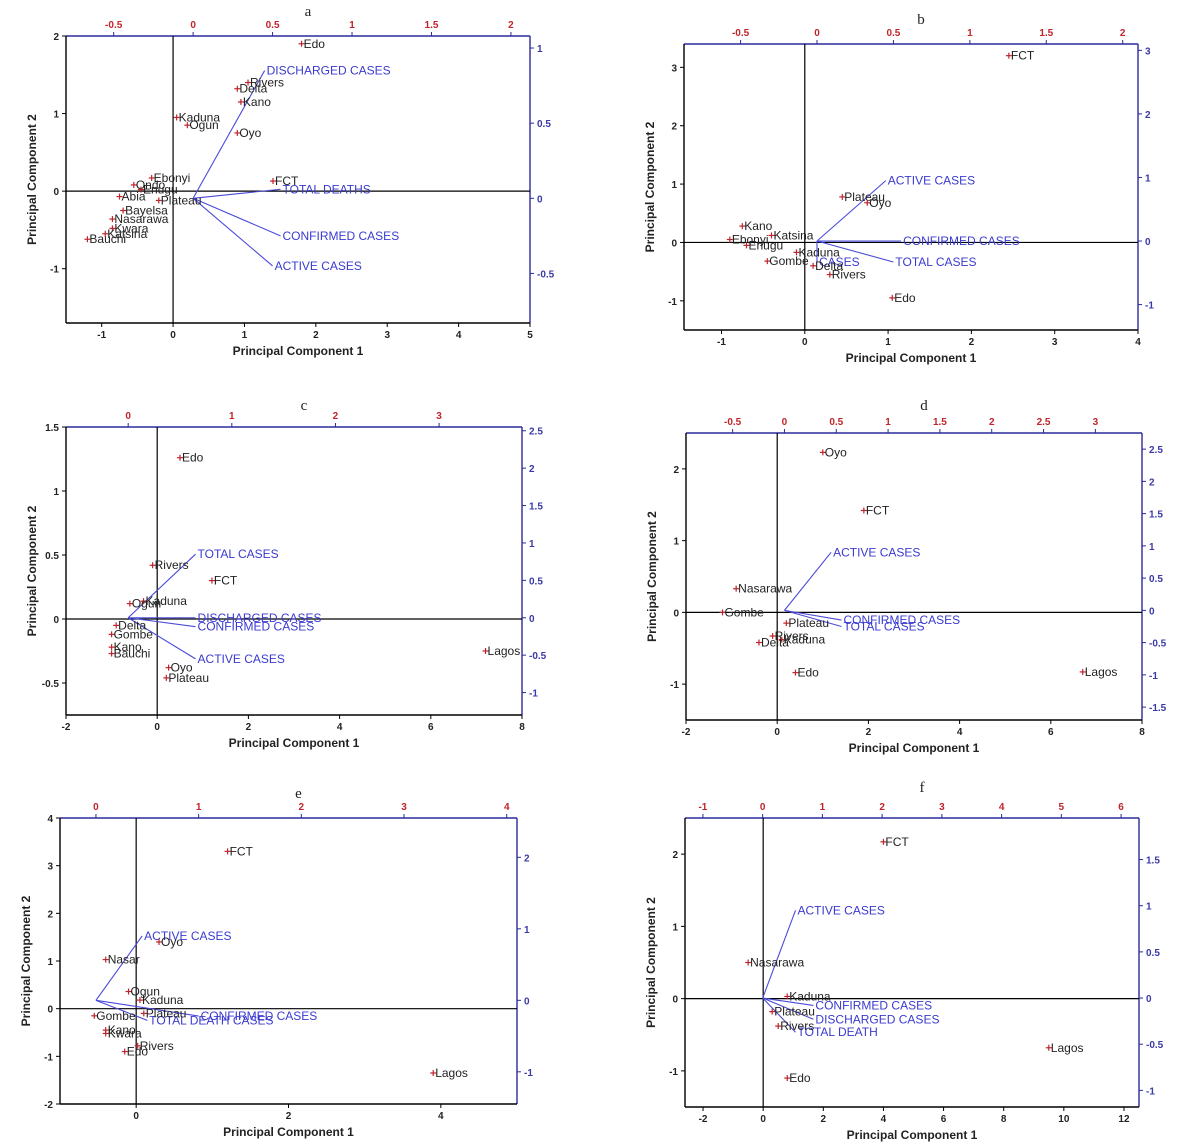 Image resolution: width=1188 pixels, height=1147 pixels. What do you see at coordinates (1044, 422) in the screenshot?
I see `top-tick-label: 2.5` at bounding box center [1044, 422].